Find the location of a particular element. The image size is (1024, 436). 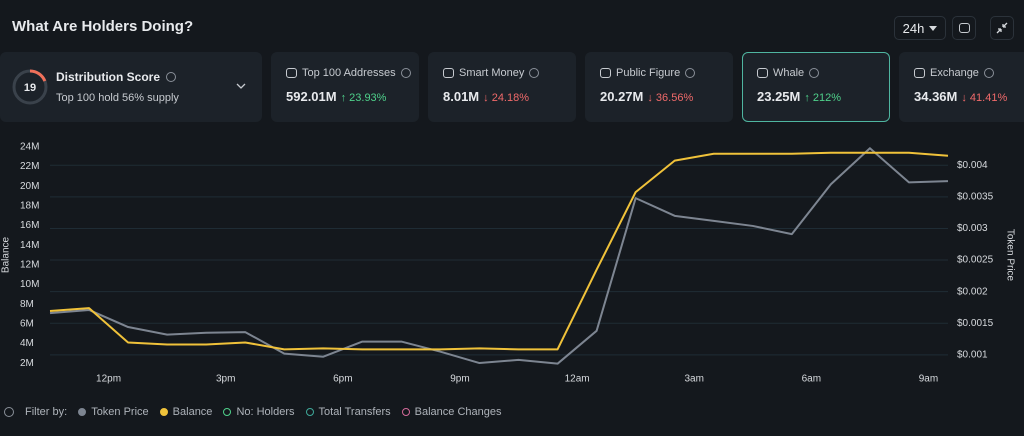

filter-name: Total Transfers is located at coordinates (354, 412).